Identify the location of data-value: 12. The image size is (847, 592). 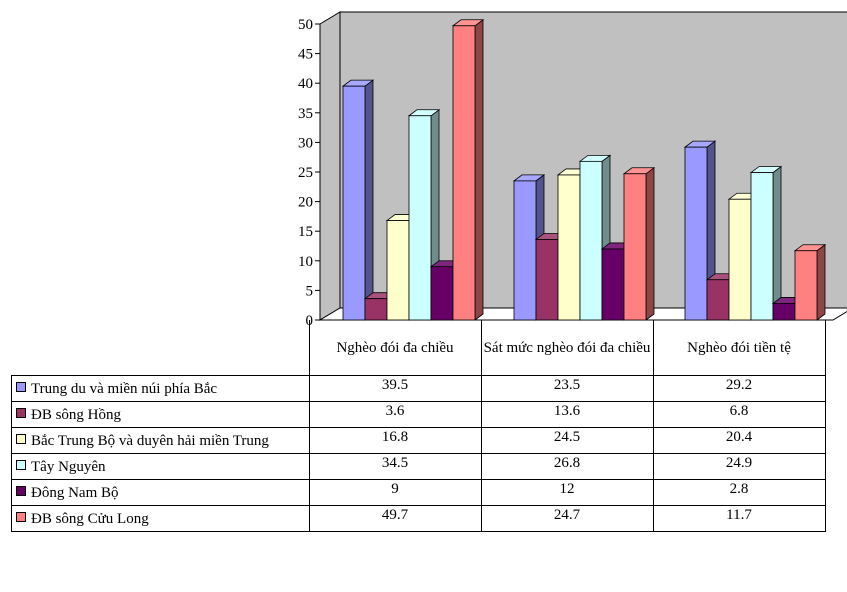
(567, 492).